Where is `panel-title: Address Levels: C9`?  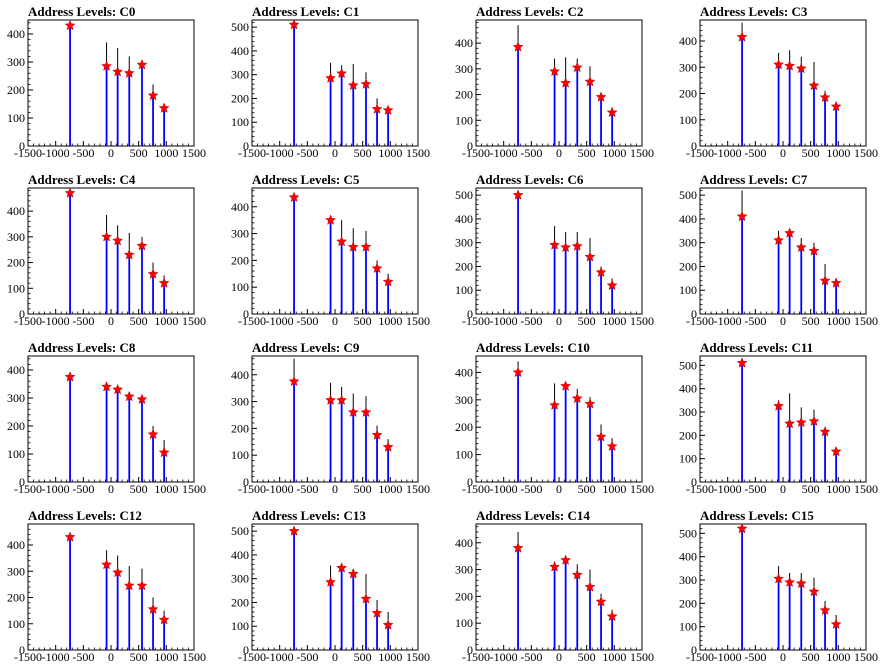 panel-title: Address Levels: C9 is located at coordinates (306, 347).